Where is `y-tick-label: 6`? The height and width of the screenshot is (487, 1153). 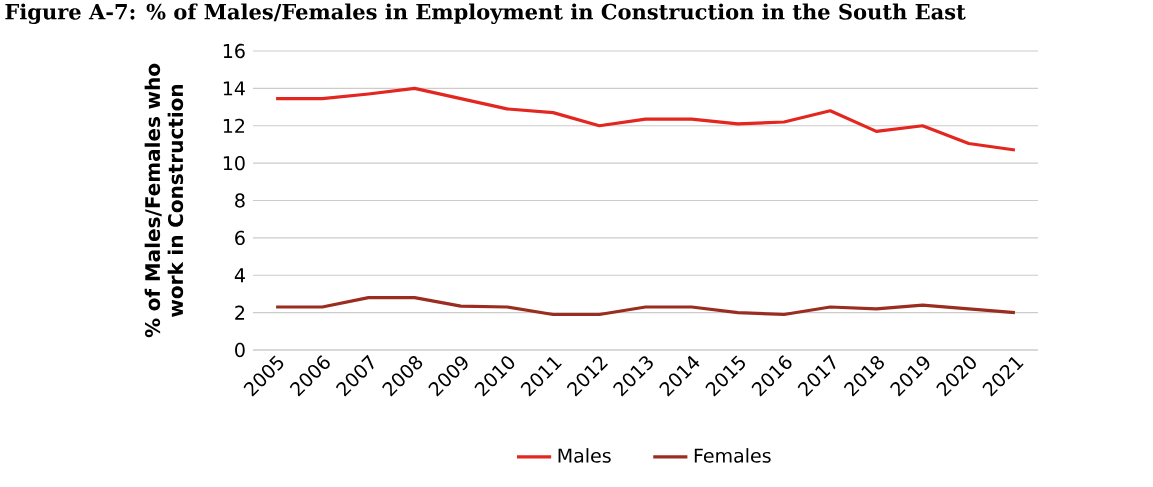
y-tick-label: 6 is located at coordinates (240, 238).